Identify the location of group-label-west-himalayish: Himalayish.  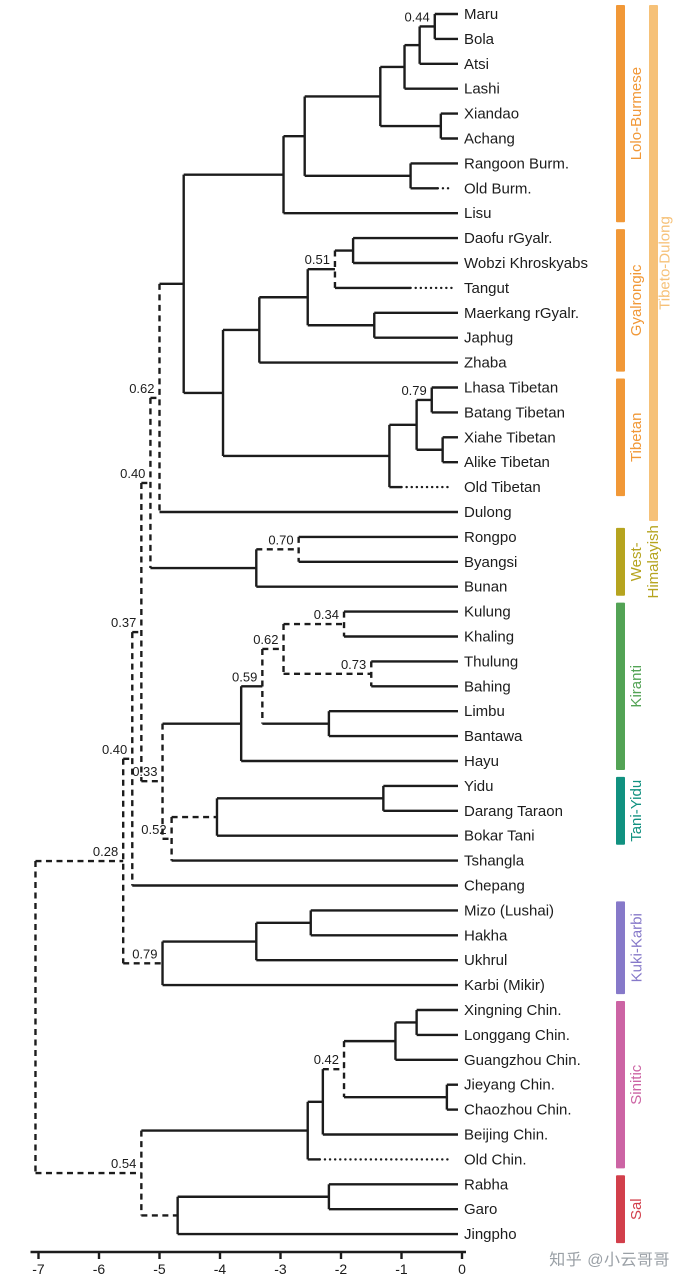
(653, 561).